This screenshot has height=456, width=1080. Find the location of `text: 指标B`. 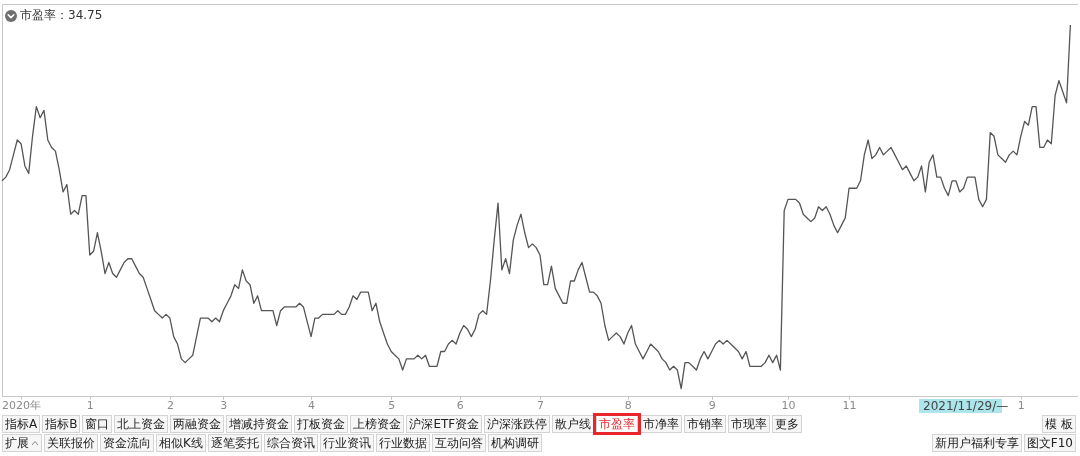

text: 指标B is located at coordinates (61, 424).